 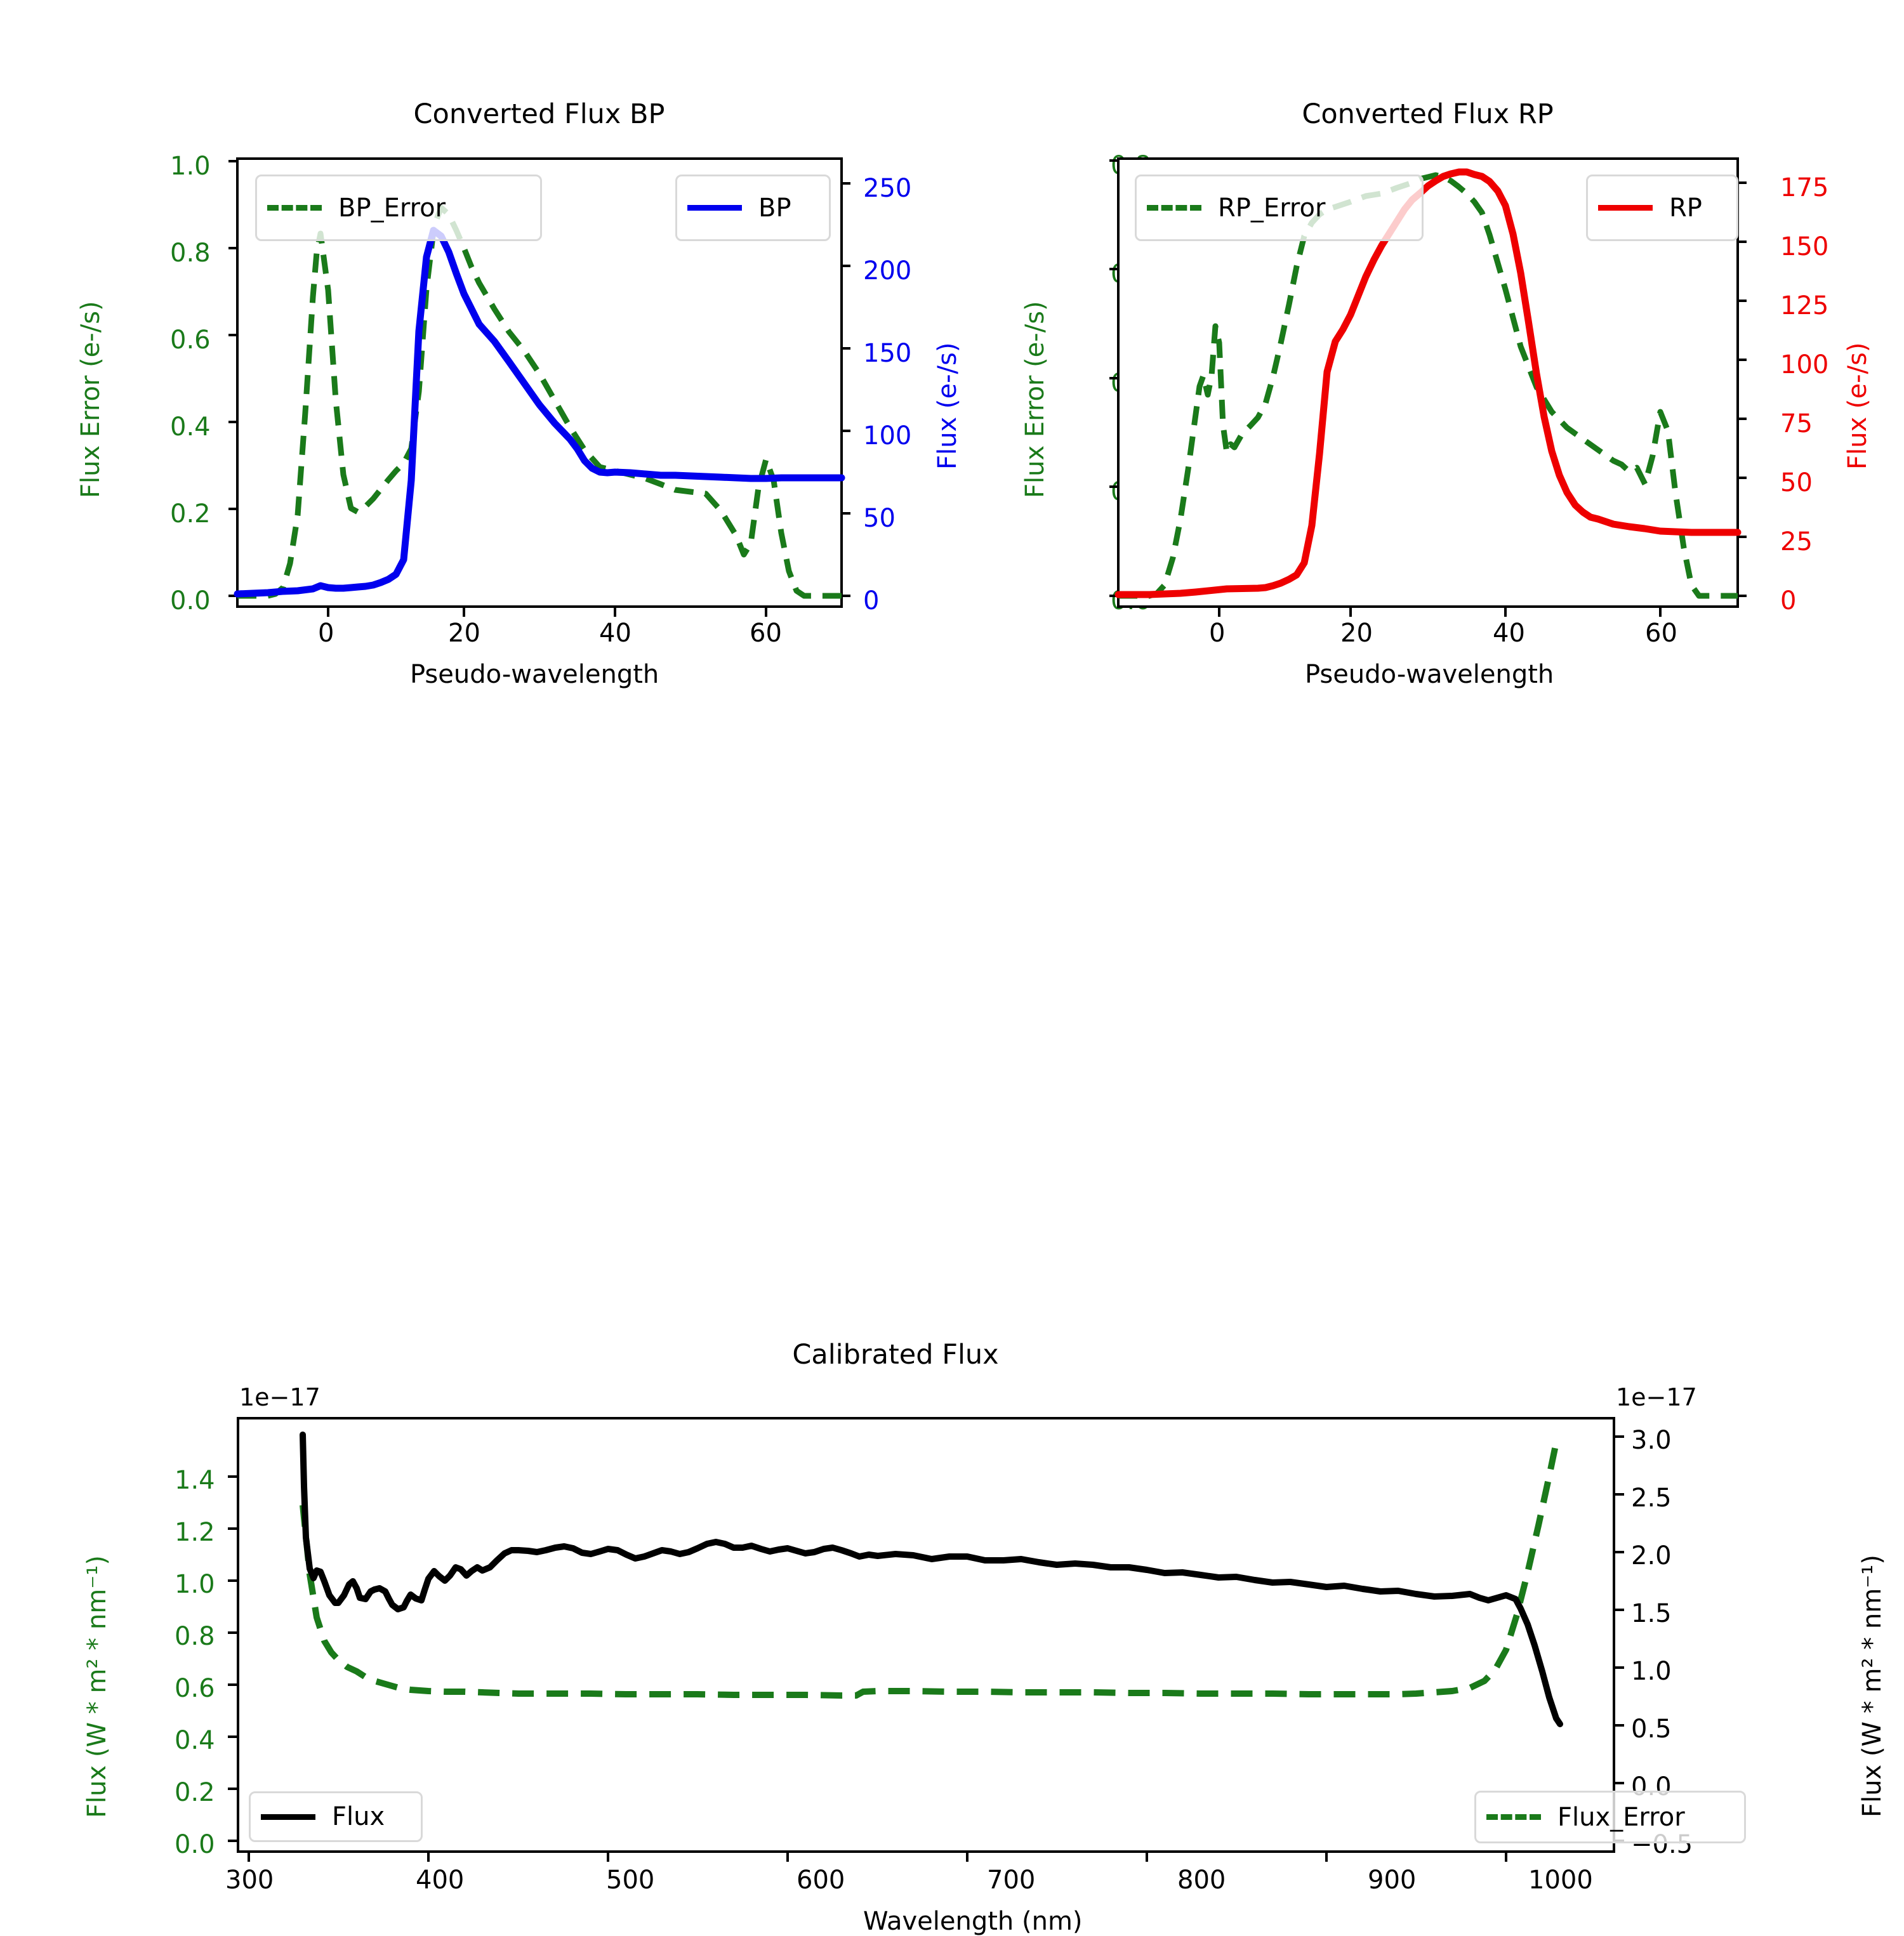 I want to click on calibrated-ytick-left-7: 1.4, so click(x=195, y=1480).